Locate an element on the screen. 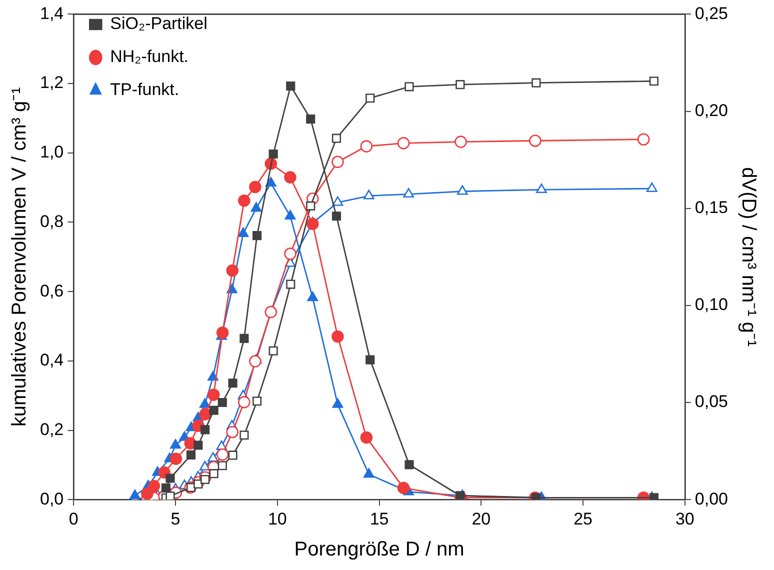 This screenshot has width=774, height=570. x-tick-label: 15 is located at coordinates (379, 518).